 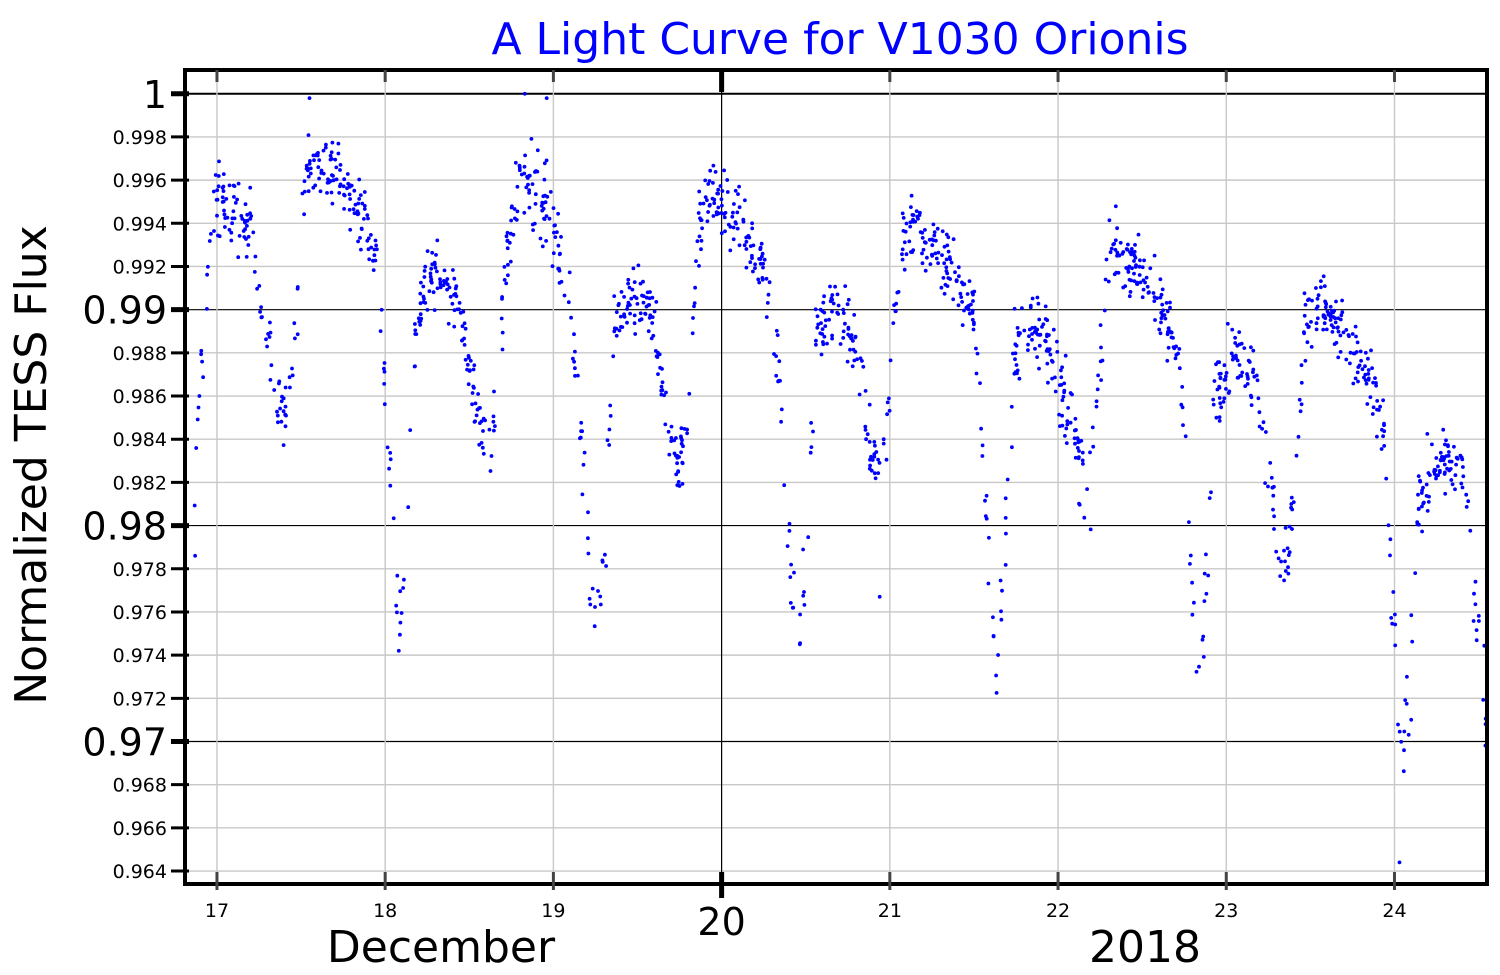 What do you see at coordinates (140, 613) in the screenshot?
I see `y-tick-label: 0.976` at bounding box center [140, 613].